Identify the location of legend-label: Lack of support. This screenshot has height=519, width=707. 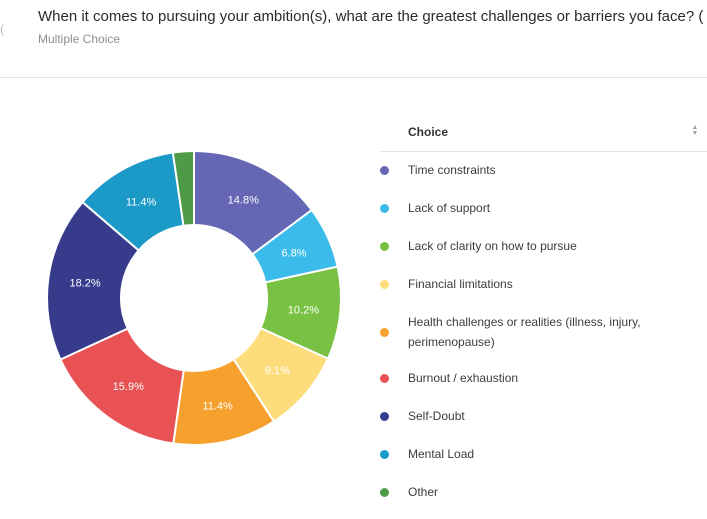
(449, 208).